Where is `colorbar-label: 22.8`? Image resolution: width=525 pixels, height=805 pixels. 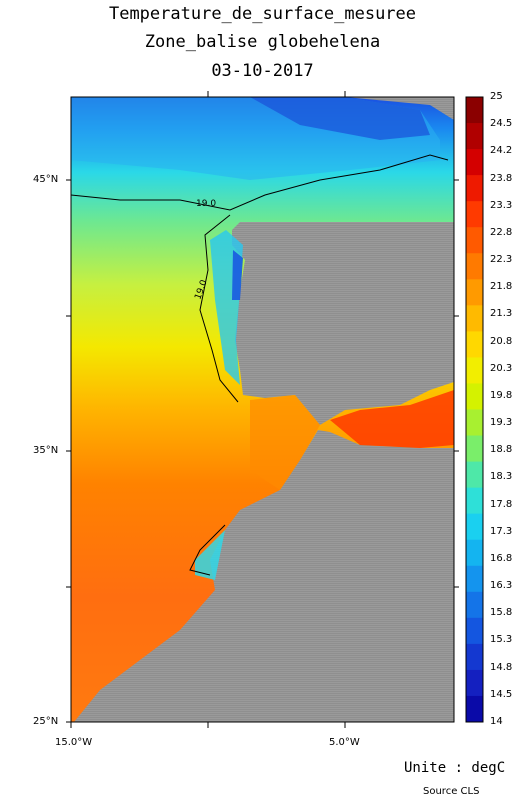
colorbar-label: 22.8 is located at coordinates (501, 232).